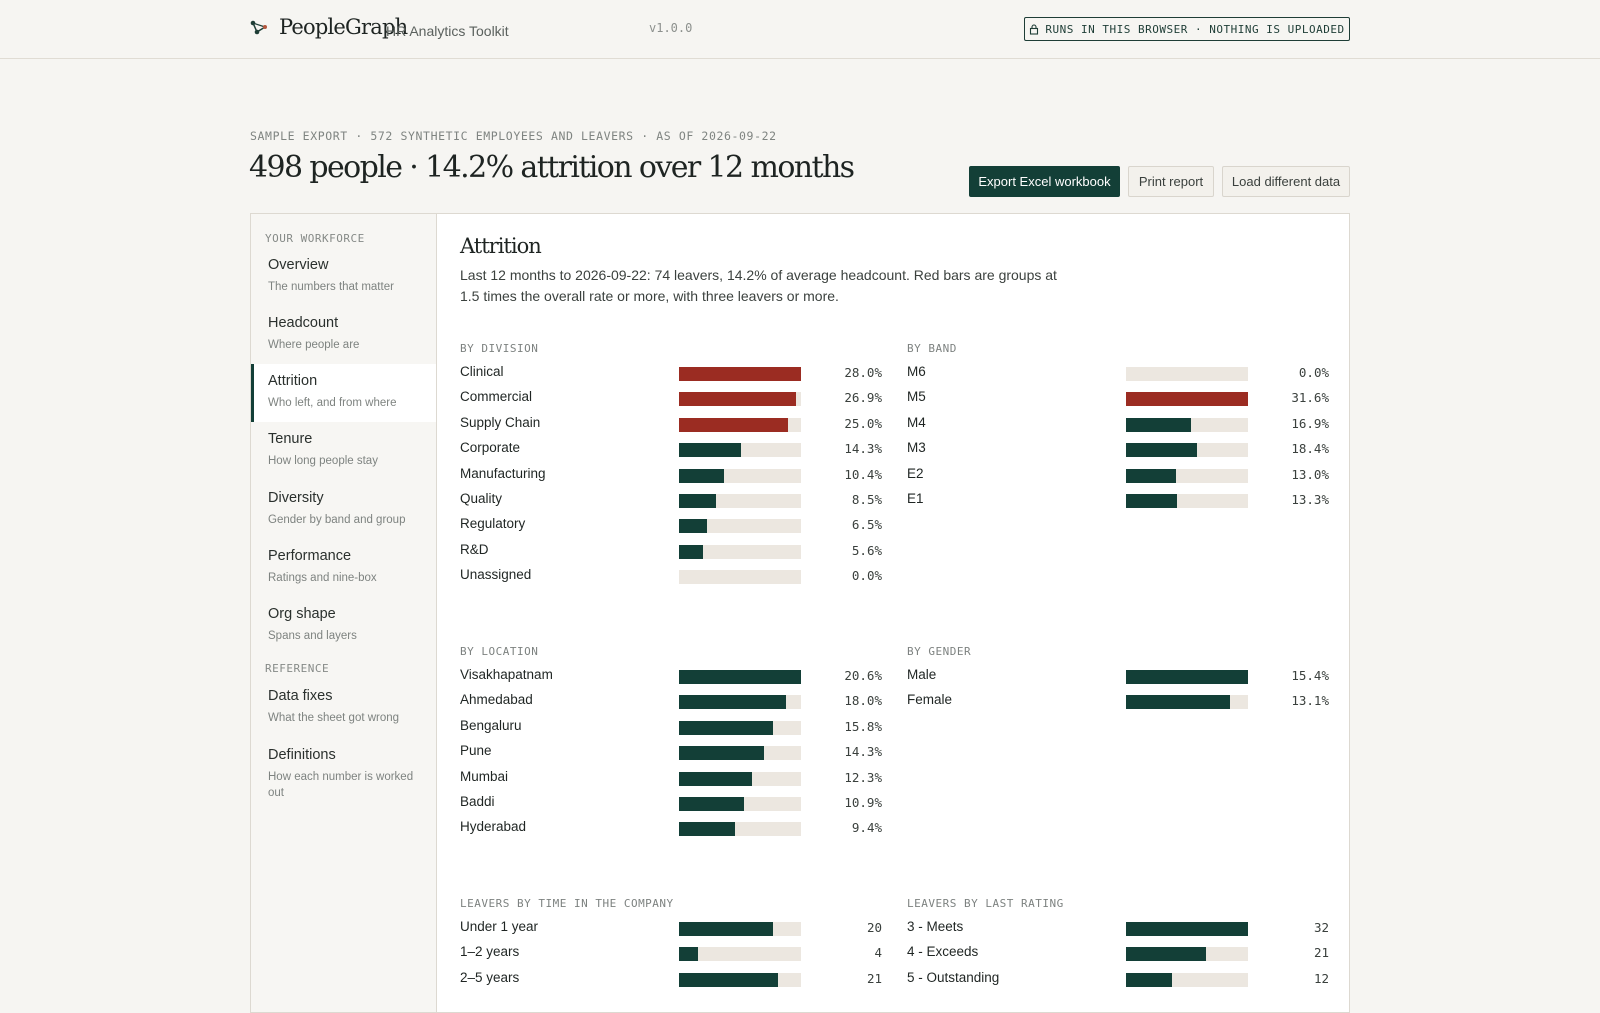  I want to click on sidebar-item-headcount: Headcount Where people are, so click(343, 344).